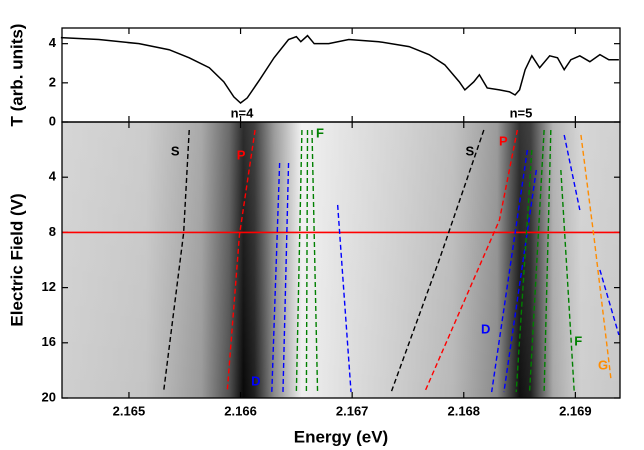 Image resolution: width=644 pixels, height=450 pixels. What do you see at coordinates (52, 120) in the screenshot?
I see `y-tick-label: 0` at bounding box center [52, 120].